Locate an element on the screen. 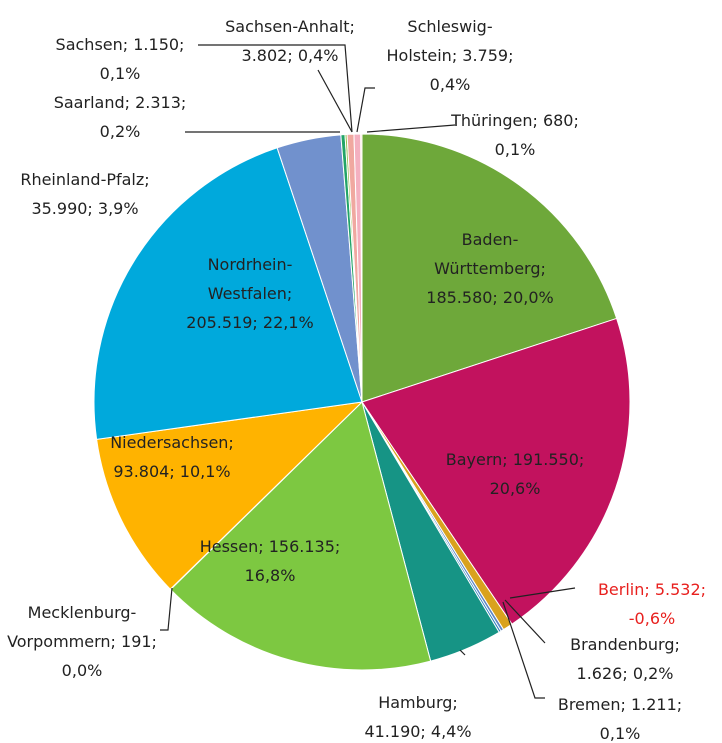 This screenshot has height=743, width=722. data-label: Sachsen; 1.150; 0,1% is located at coordinates (120, 59).